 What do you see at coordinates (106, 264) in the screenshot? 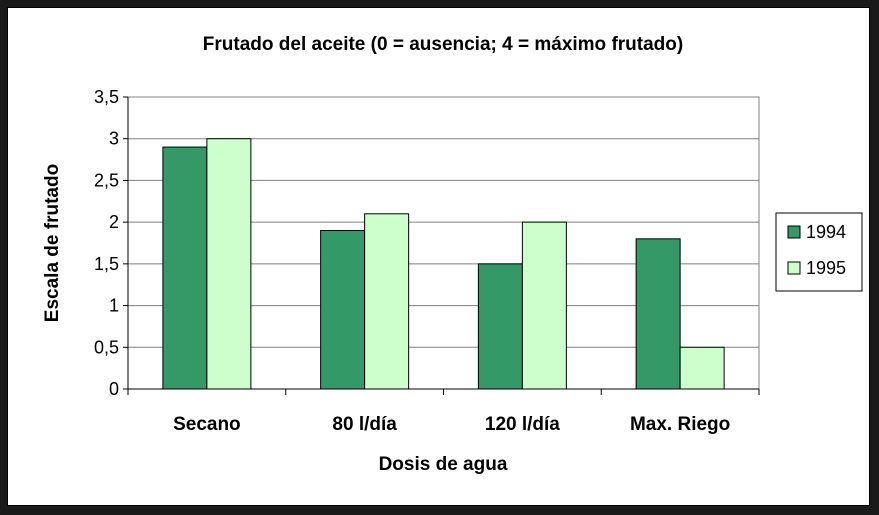
I see `y-tick-label: 1,5` at bounding box center [106, 264].